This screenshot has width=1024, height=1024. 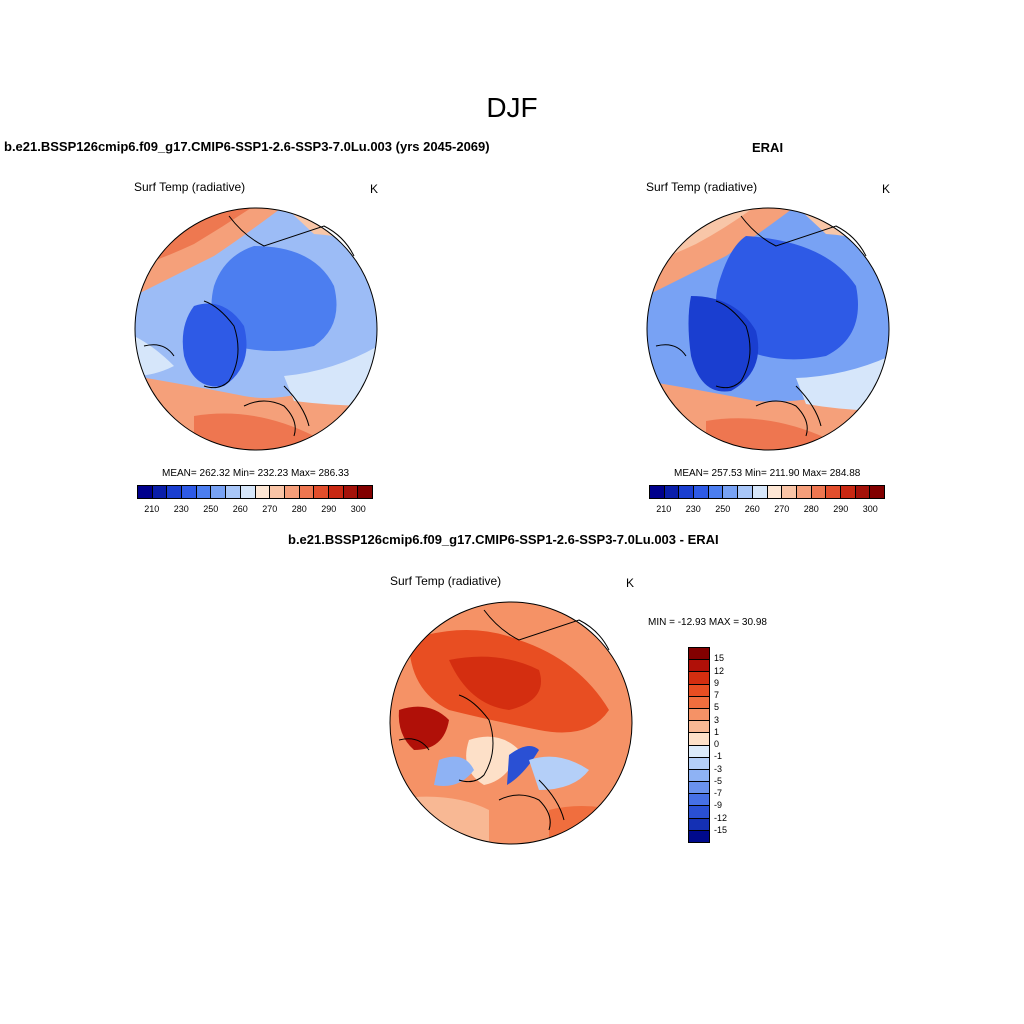 I want to click on colorbar-tick-label: 3, so click(x=717, y=719).